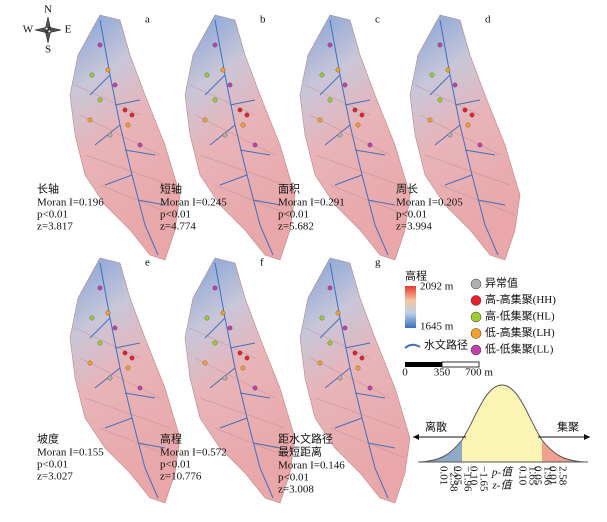 This screenshot has height=522, width=607. What do you see at coordinates (171, 439) in the screenshot?
I see `panel-label: 高程` at bounding box center [171, 439].